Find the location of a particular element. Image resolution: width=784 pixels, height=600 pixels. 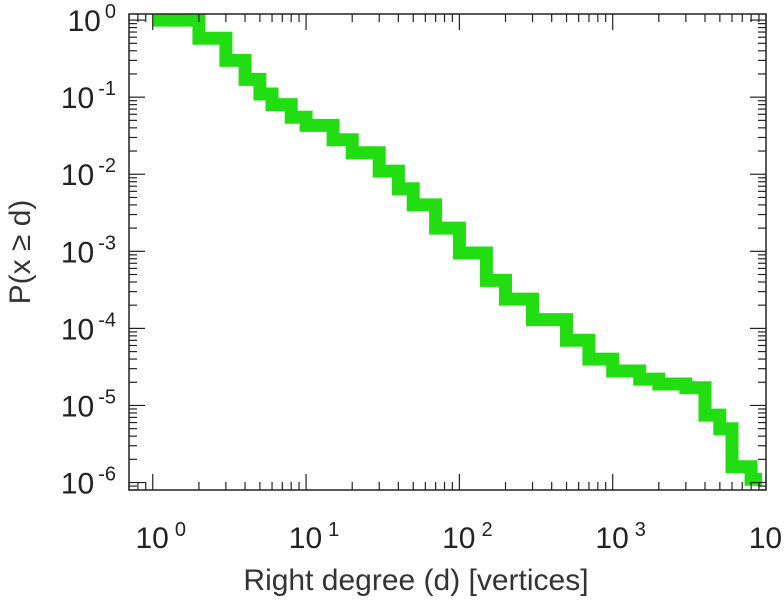

y-tick-exponent: -1 is located at coordinates (107, 89).